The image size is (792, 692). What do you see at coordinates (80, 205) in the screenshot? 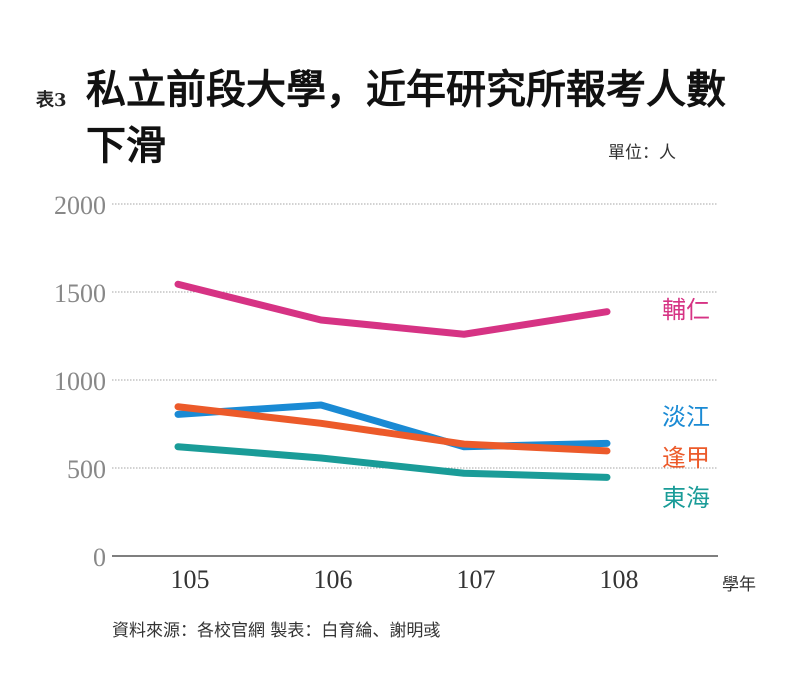
I see `y-tick-label: 2000` at bounding box center [80, 205].